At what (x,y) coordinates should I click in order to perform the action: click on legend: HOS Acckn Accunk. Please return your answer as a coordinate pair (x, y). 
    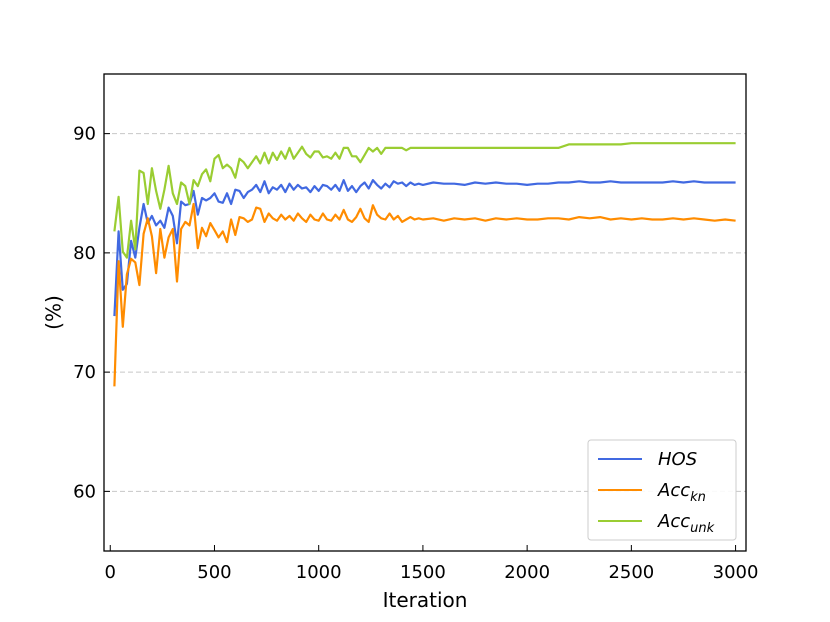
    Looking at the image, I should click on (662, 490).